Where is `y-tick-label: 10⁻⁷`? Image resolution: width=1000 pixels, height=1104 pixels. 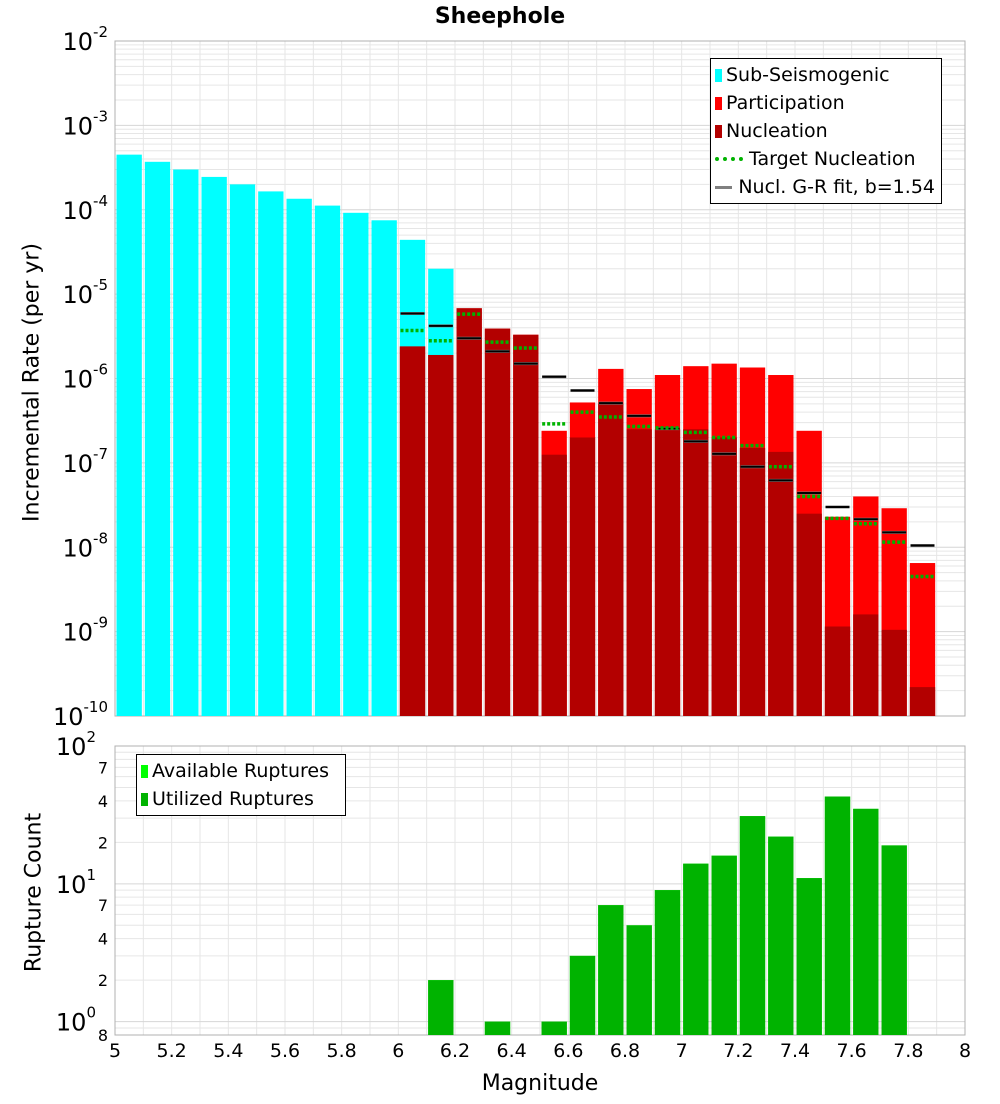
y-tick-label: 10⁻⁷ is located at coordinates (85, 461).